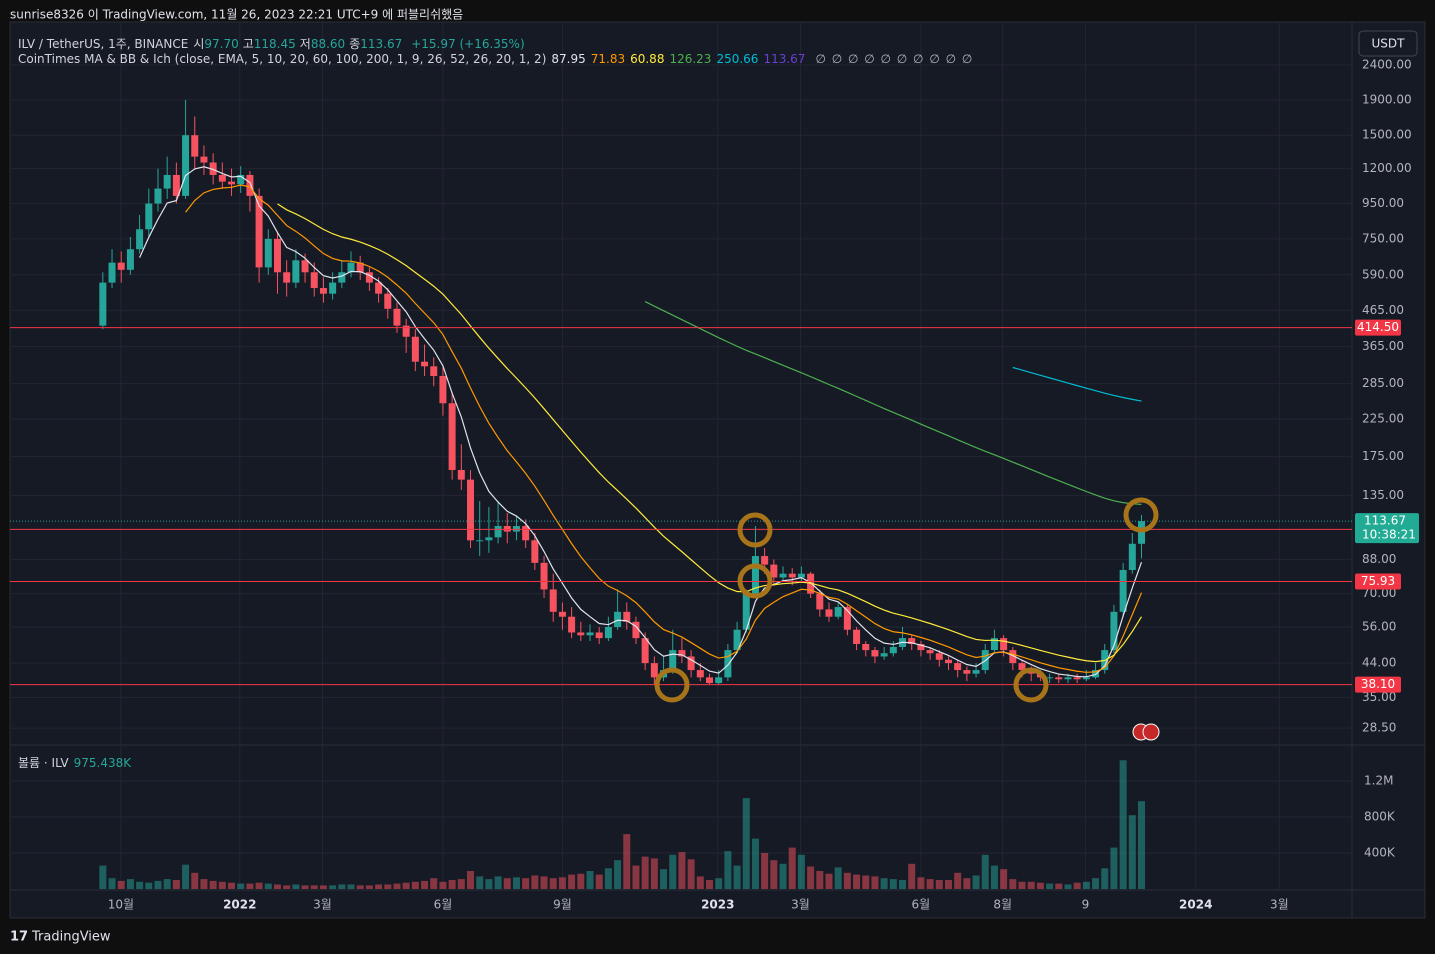  I want to click on currency-button, so click(1388, 43).